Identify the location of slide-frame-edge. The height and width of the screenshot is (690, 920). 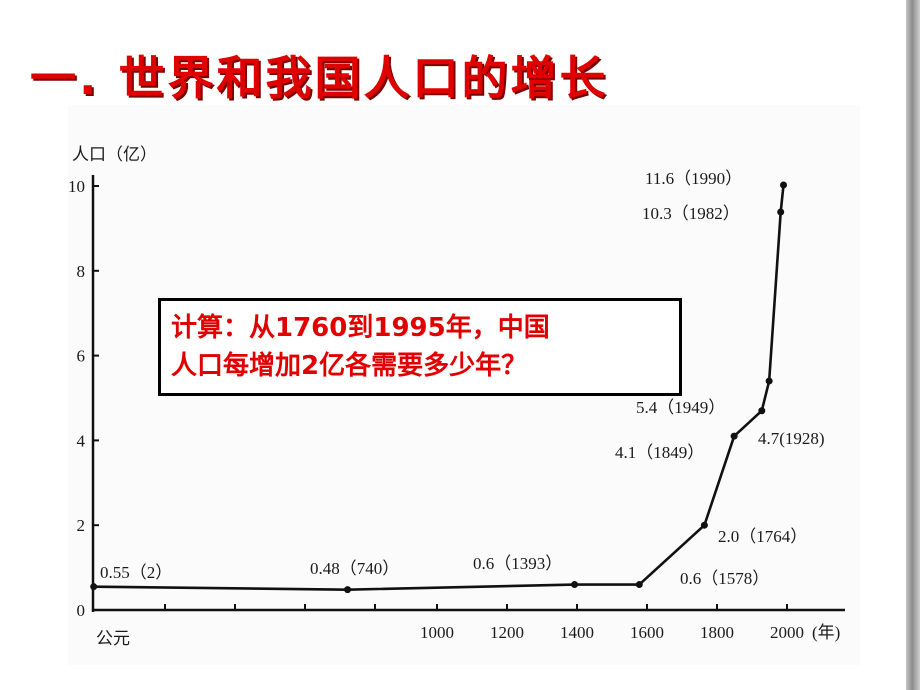
(913, 345).